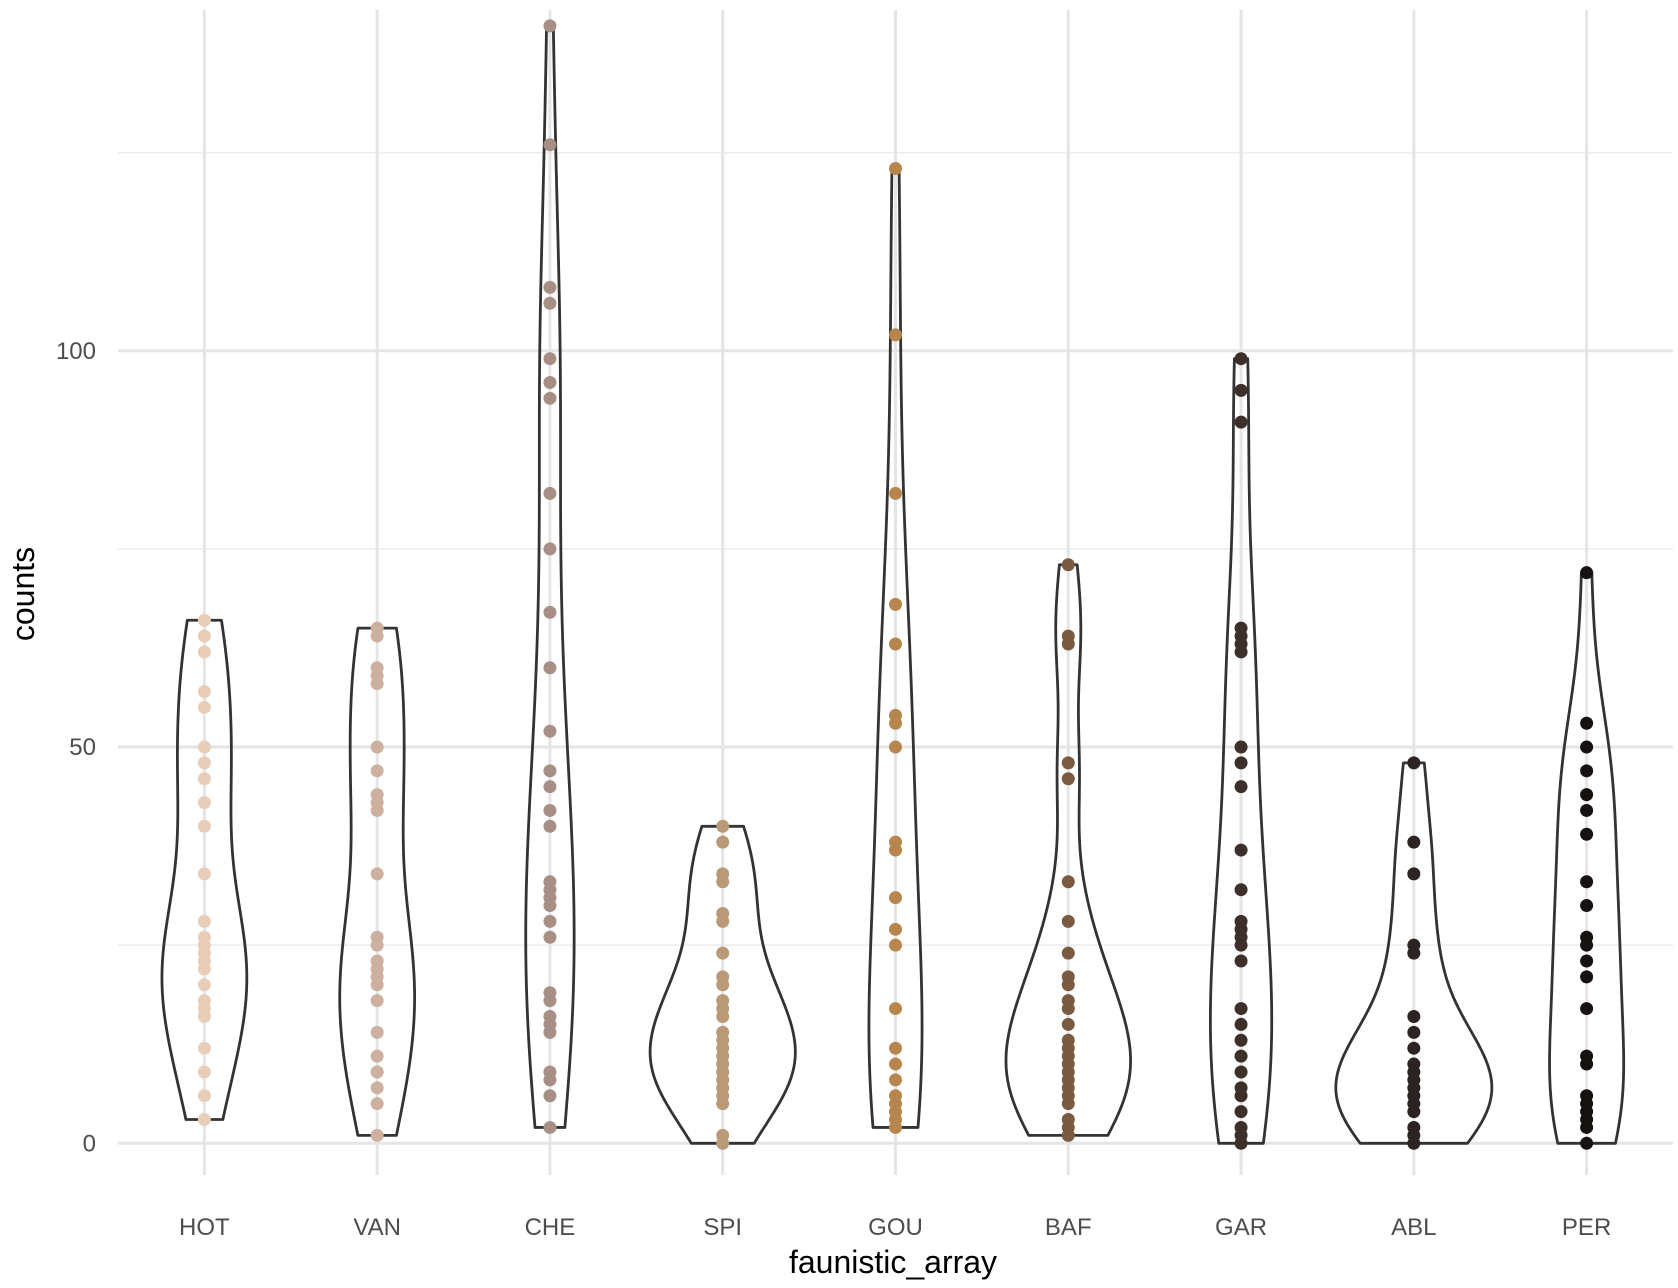  I want to click on violin-baf, so click(1068, 850).